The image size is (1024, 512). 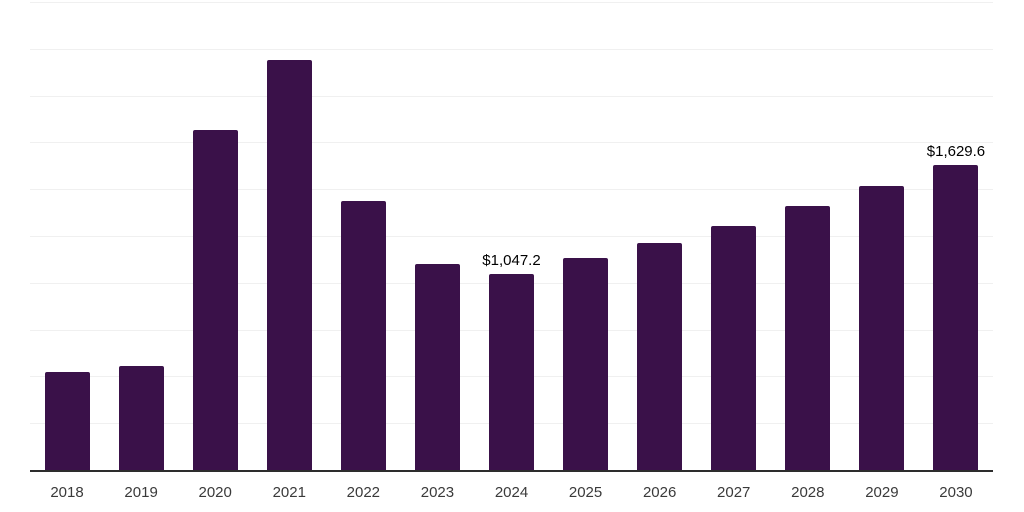 I want to click on x-axis-line, so click(x=511, y=471).